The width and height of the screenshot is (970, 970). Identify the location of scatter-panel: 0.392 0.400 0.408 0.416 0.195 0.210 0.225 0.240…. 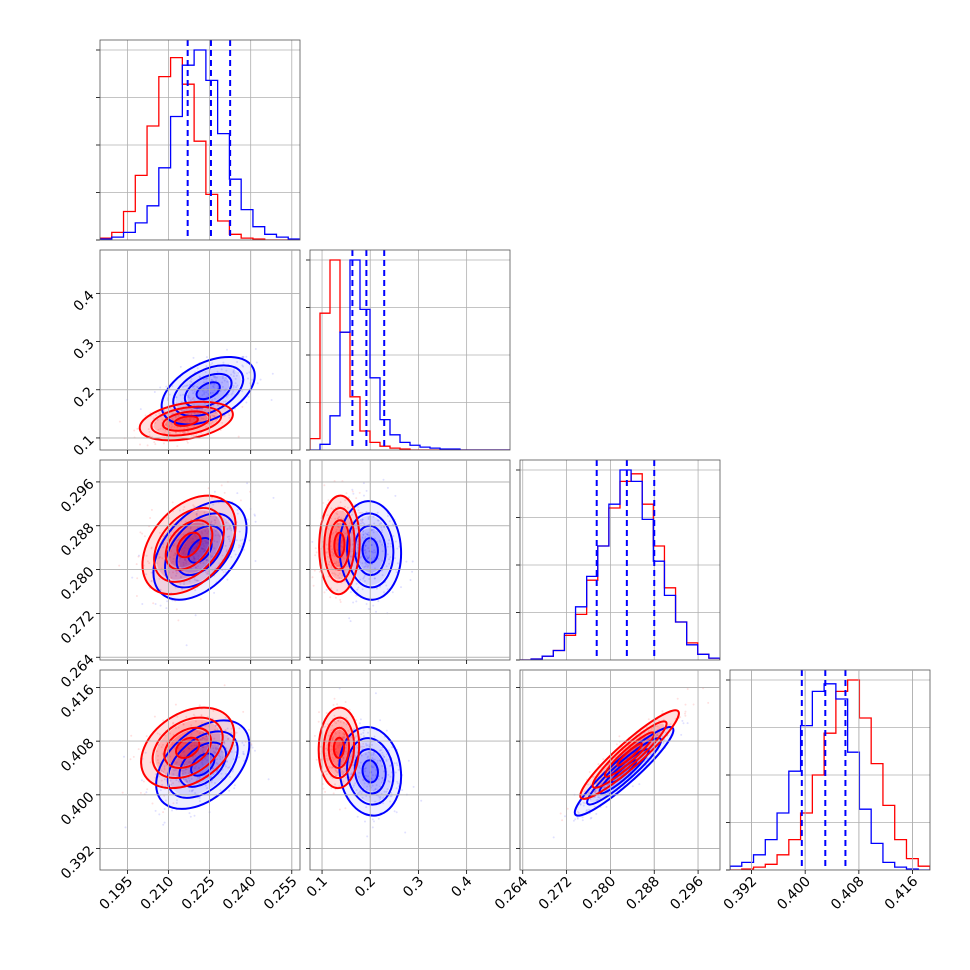
(179, 791).